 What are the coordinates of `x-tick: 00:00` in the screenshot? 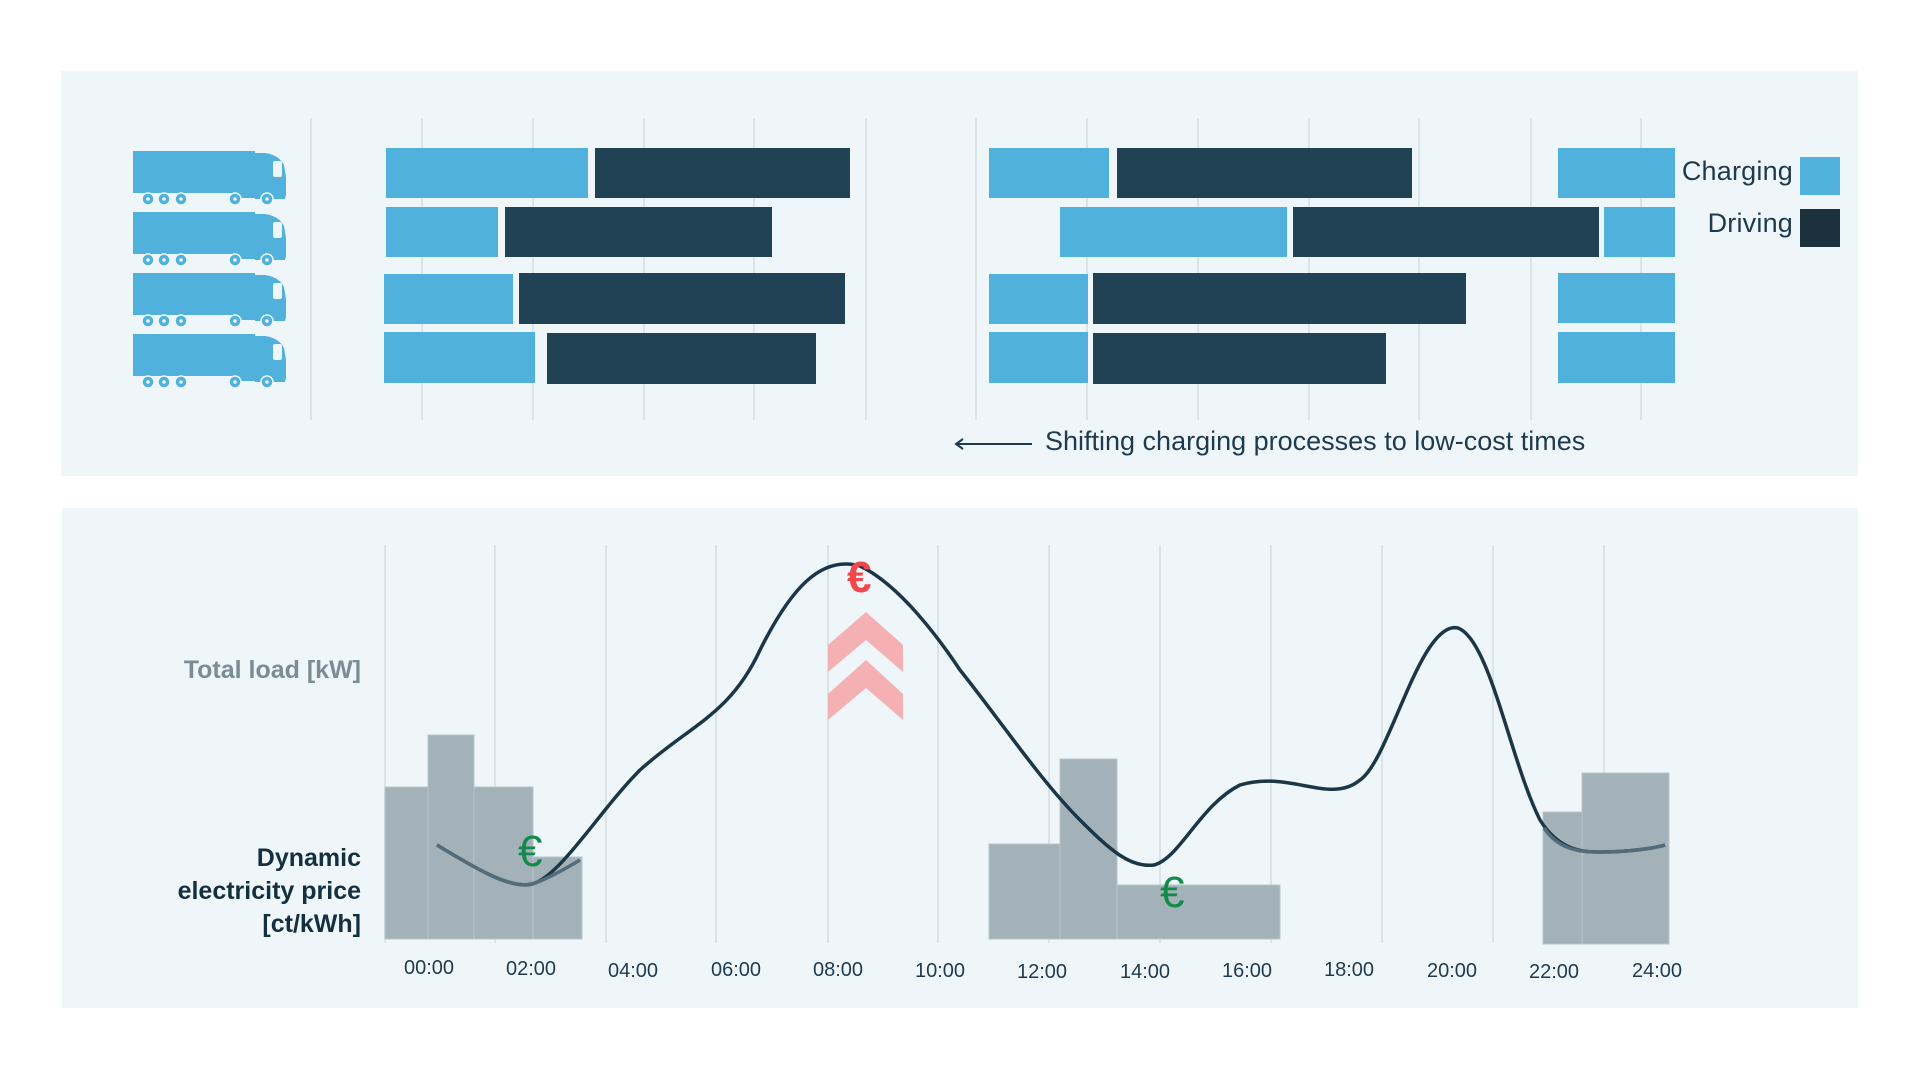 It's located at (429, 968).